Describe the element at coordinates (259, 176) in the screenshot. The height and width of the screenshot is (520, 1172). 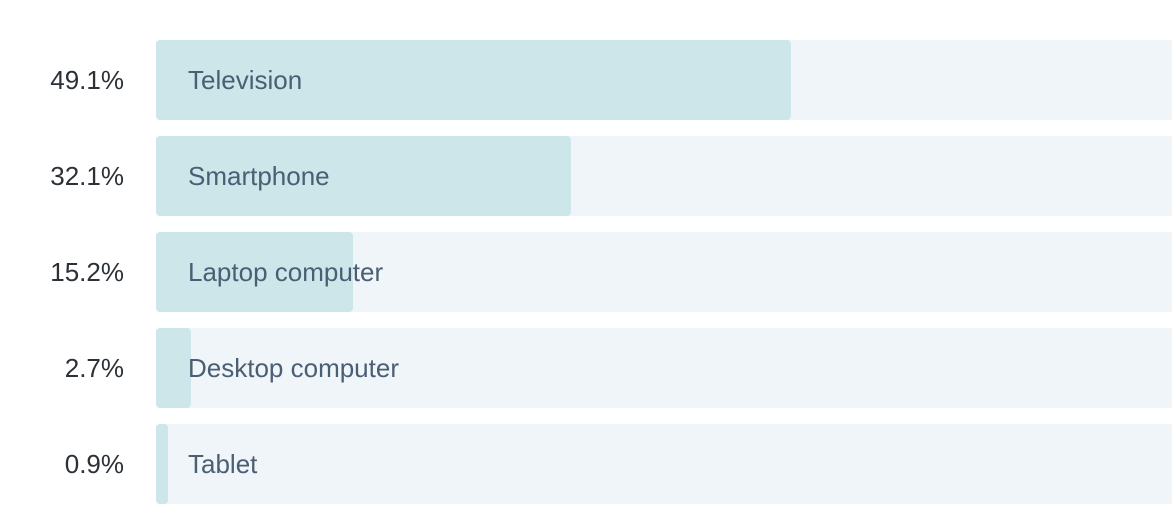
I see `category-label: Smartphone` at that location.